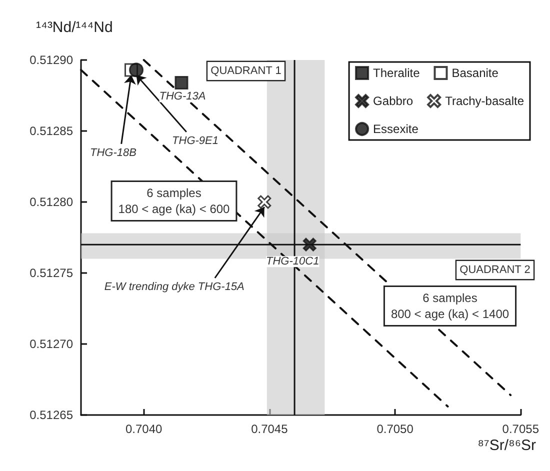 Image resolution: width=550 pixels, height=471 pixels. Describe the element at coordinates (113, 152) in the screenshot. I see `annotation: THG-18B` at that location.